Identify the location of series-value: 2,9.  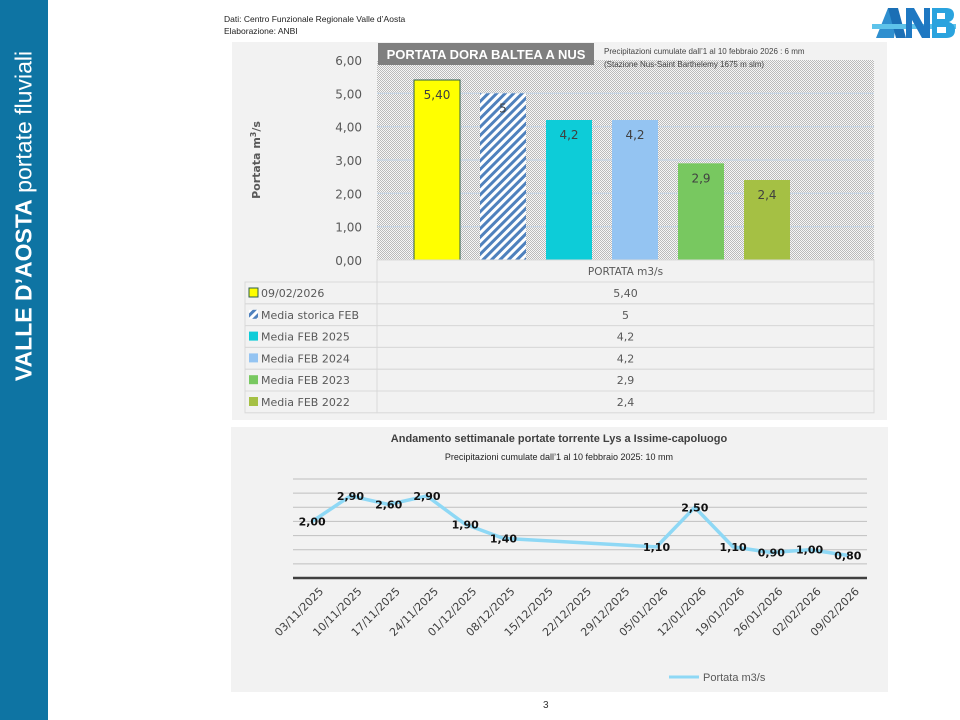
(626, 380).